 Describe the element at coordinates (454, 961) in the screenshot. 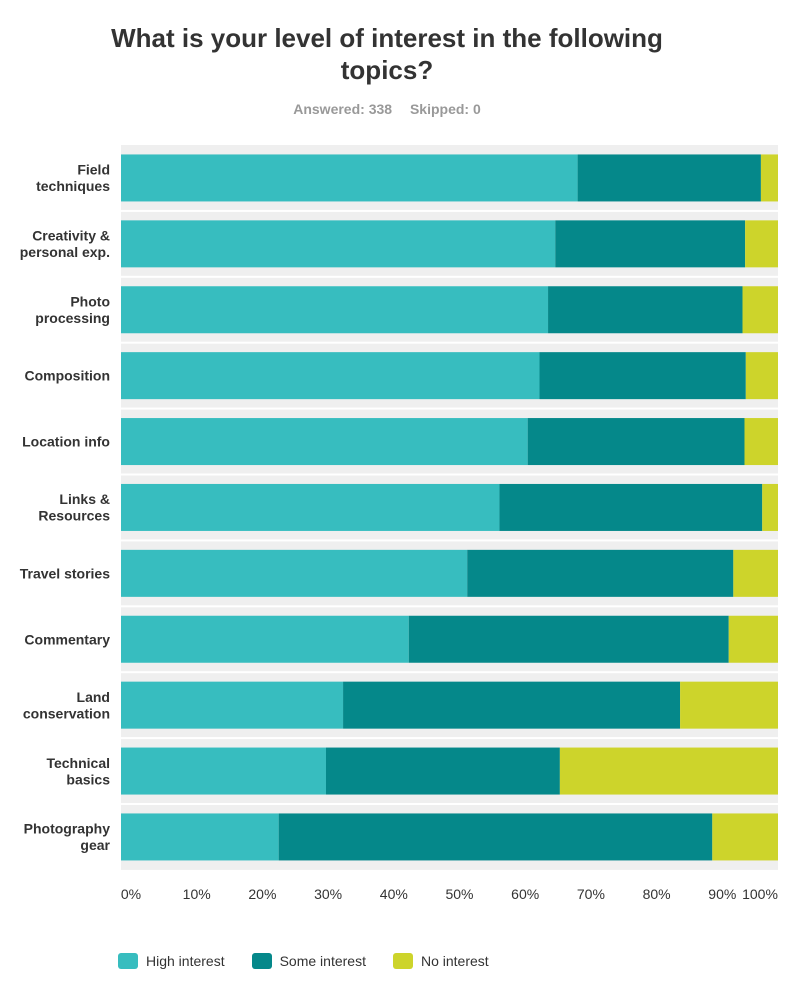

I see `legend-label-none: No interest` at that location.